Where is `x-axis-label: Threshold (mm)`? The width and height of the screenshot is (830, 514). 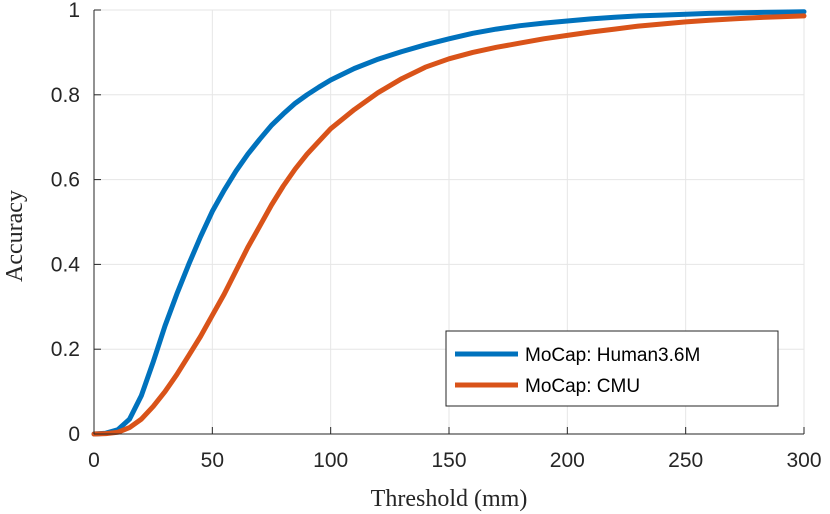 x-axis-label: Threshold (mm) is located at coordinates (449, 499).